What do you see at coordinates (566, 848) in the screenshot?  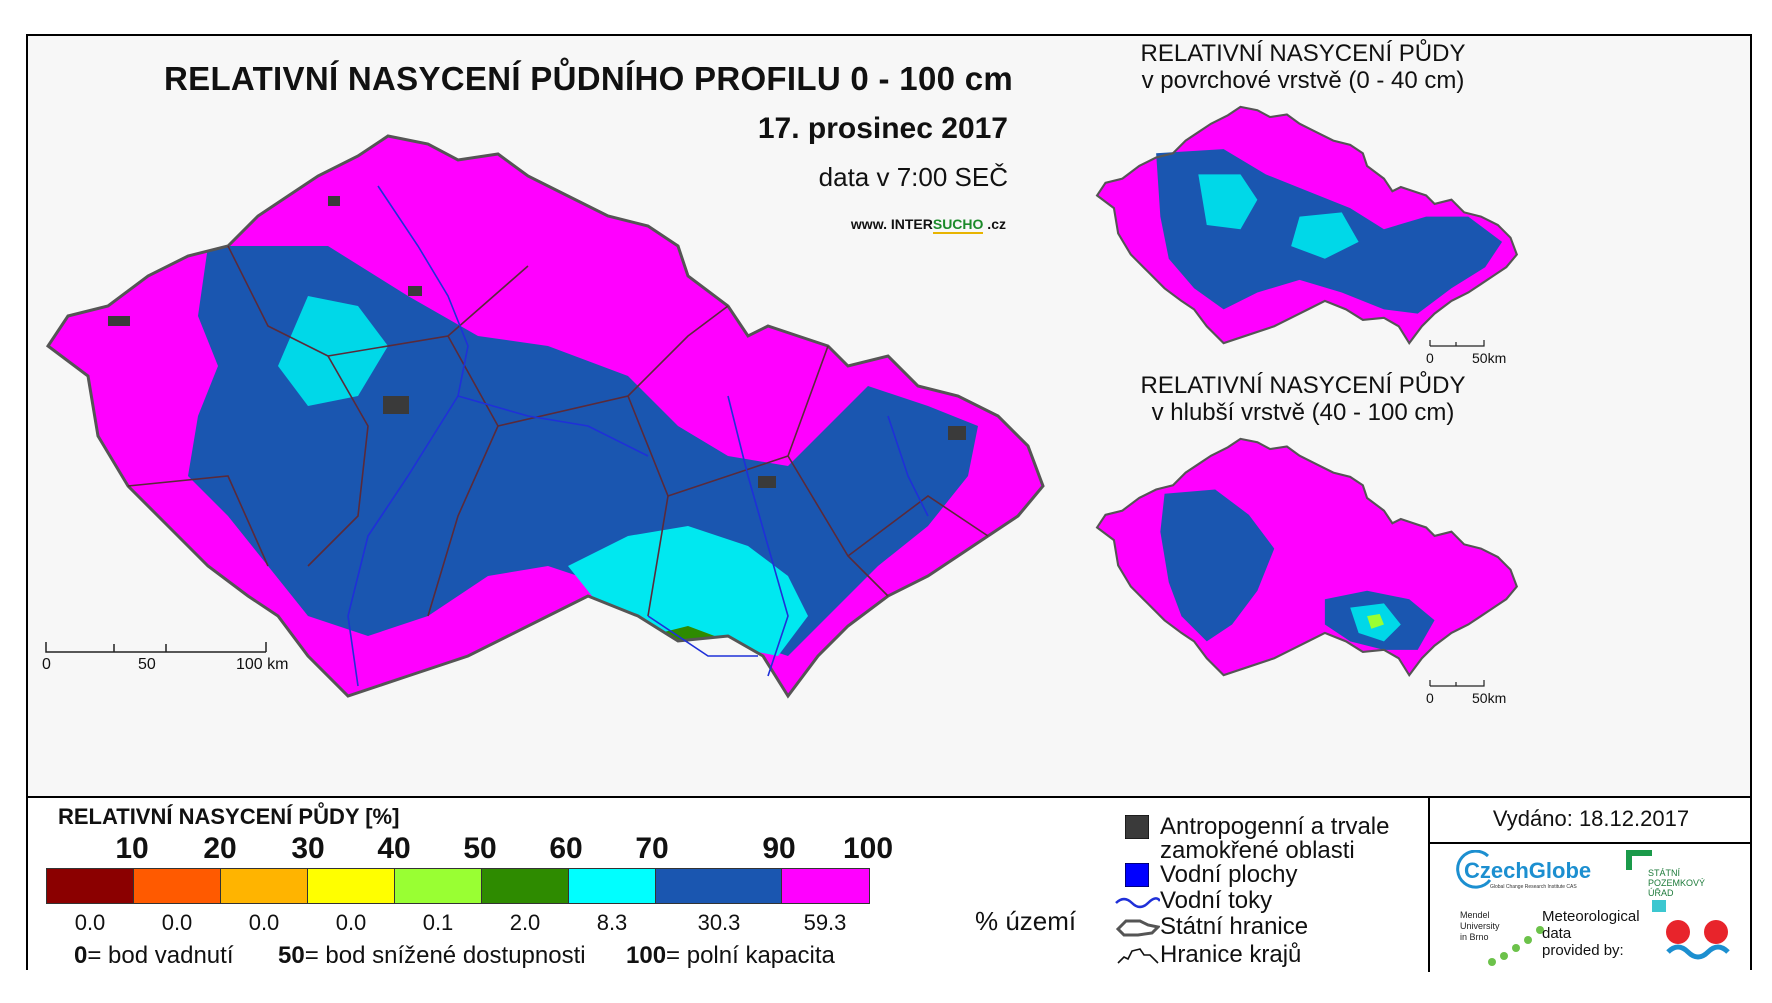 I see `legend-tick: 60` at bounding box center [566, 848].